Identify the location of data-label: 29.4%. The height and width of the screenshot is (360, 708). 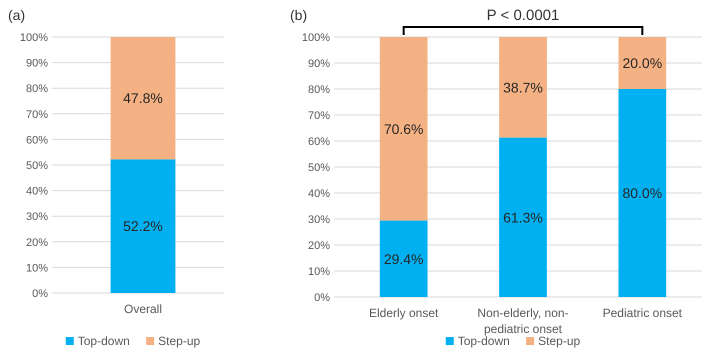
(404, 258).